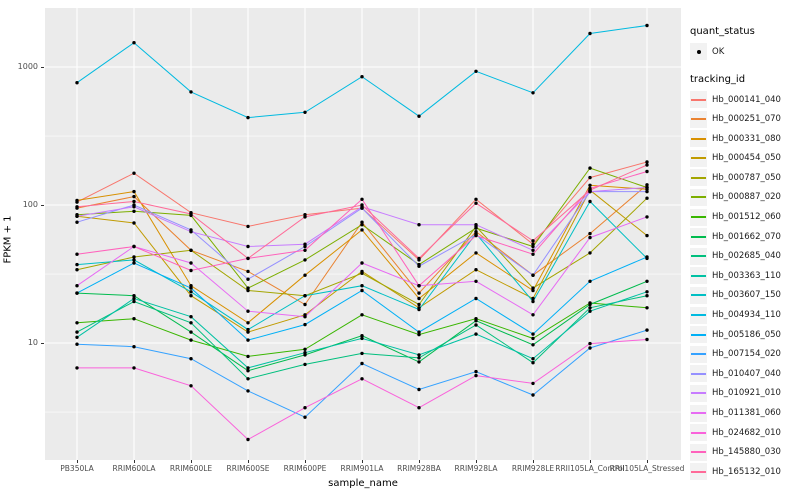 This screenshot has height=500, width=800. Describe the element at coordinates (698, 51) in the screenshot. I see `point-marker-icon` at that location.